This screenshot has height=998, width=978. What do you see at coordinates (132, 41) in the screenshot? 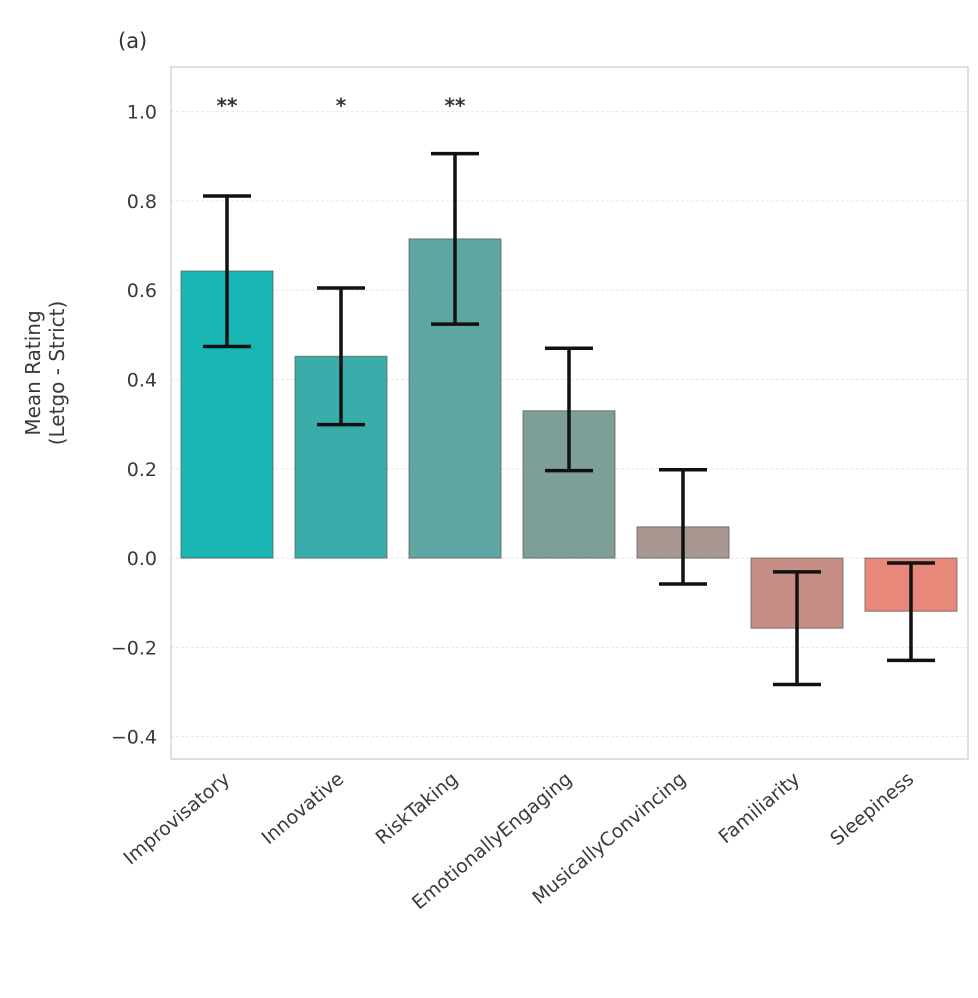
I see `panel-label: (a)` at bounding box center [132, 41].